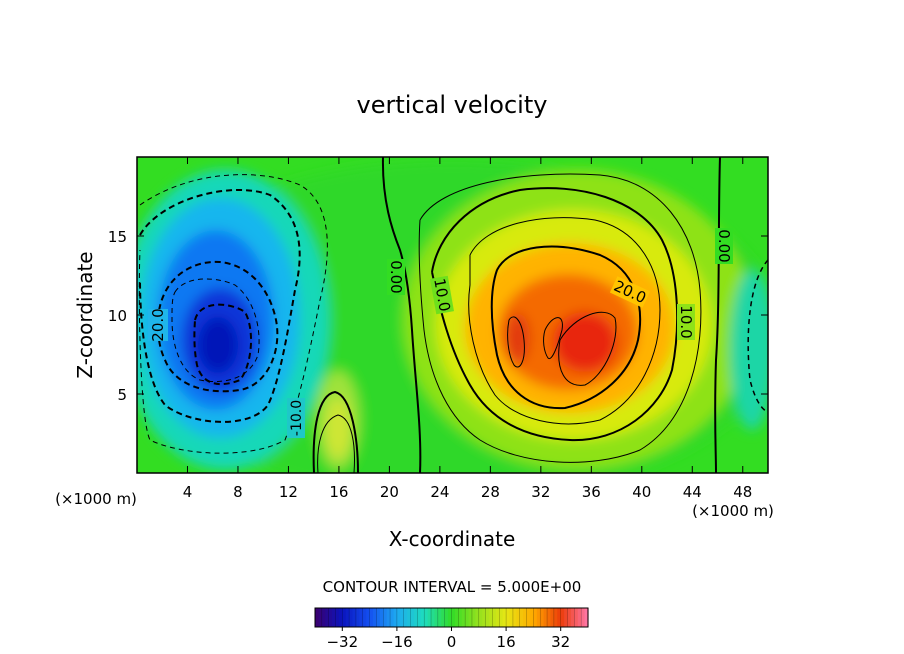  Describe the element at coordinates (122, 395) in the screenshot. I see `y-tick-label: 5` at that location.